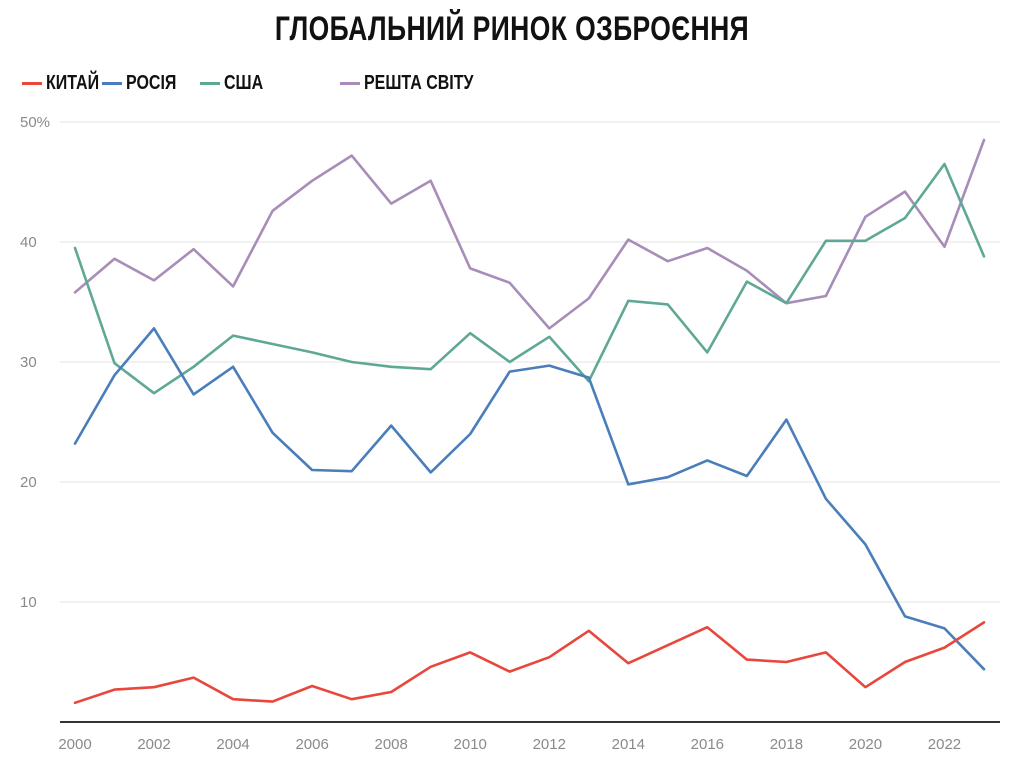 The width and height of the screenshot is (1024, 768). Describe the element at coordinates (512, 29) in the screenshot. I see `chart-title: ГЛОБАЛЬНИЙ РИНОК ОЗБРОЄННЯ` at that location.